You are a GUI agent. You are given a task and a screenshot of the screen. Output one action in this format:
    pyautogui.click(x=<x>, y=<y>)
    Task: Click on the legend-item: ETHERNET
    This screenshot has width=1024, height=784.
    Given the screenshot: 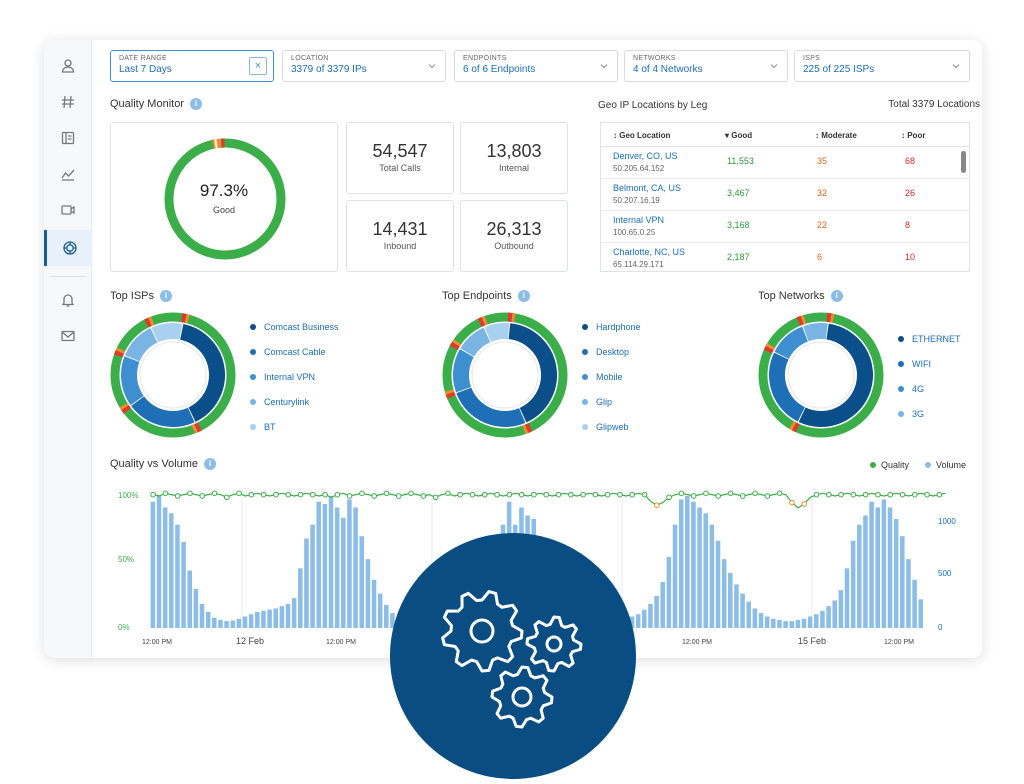 What is the action you would take?
    pyautogui.click(x=929, y=338)
    